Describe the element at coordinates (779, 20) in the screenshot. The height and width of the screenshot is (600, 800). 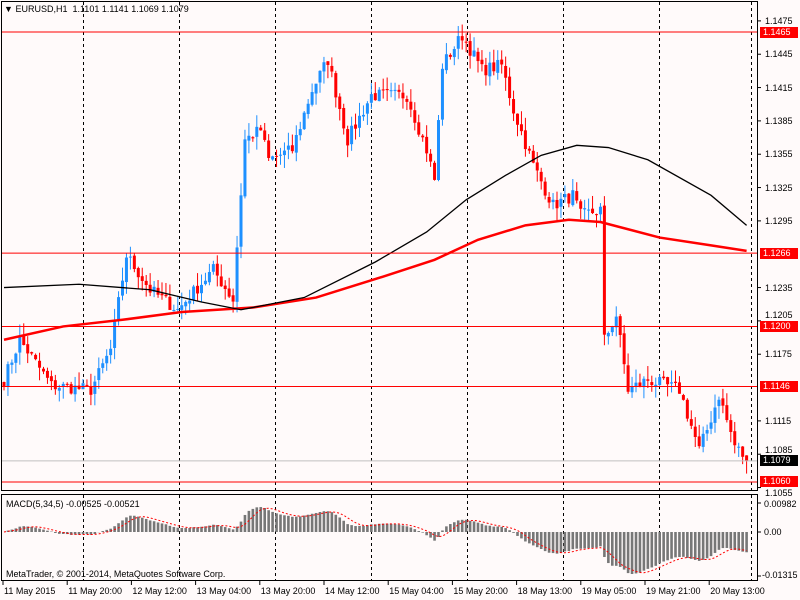
I see `price-tick-label: 1.1475` at that location.